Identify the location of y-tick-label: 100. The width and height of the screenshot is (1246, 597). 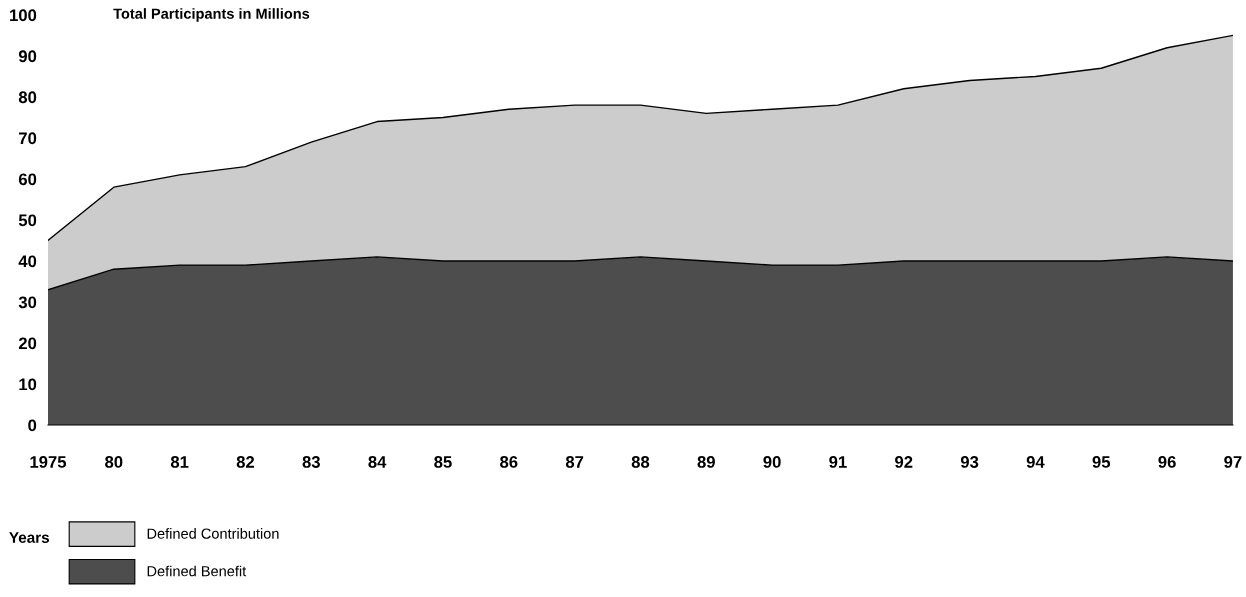
(23, 15).